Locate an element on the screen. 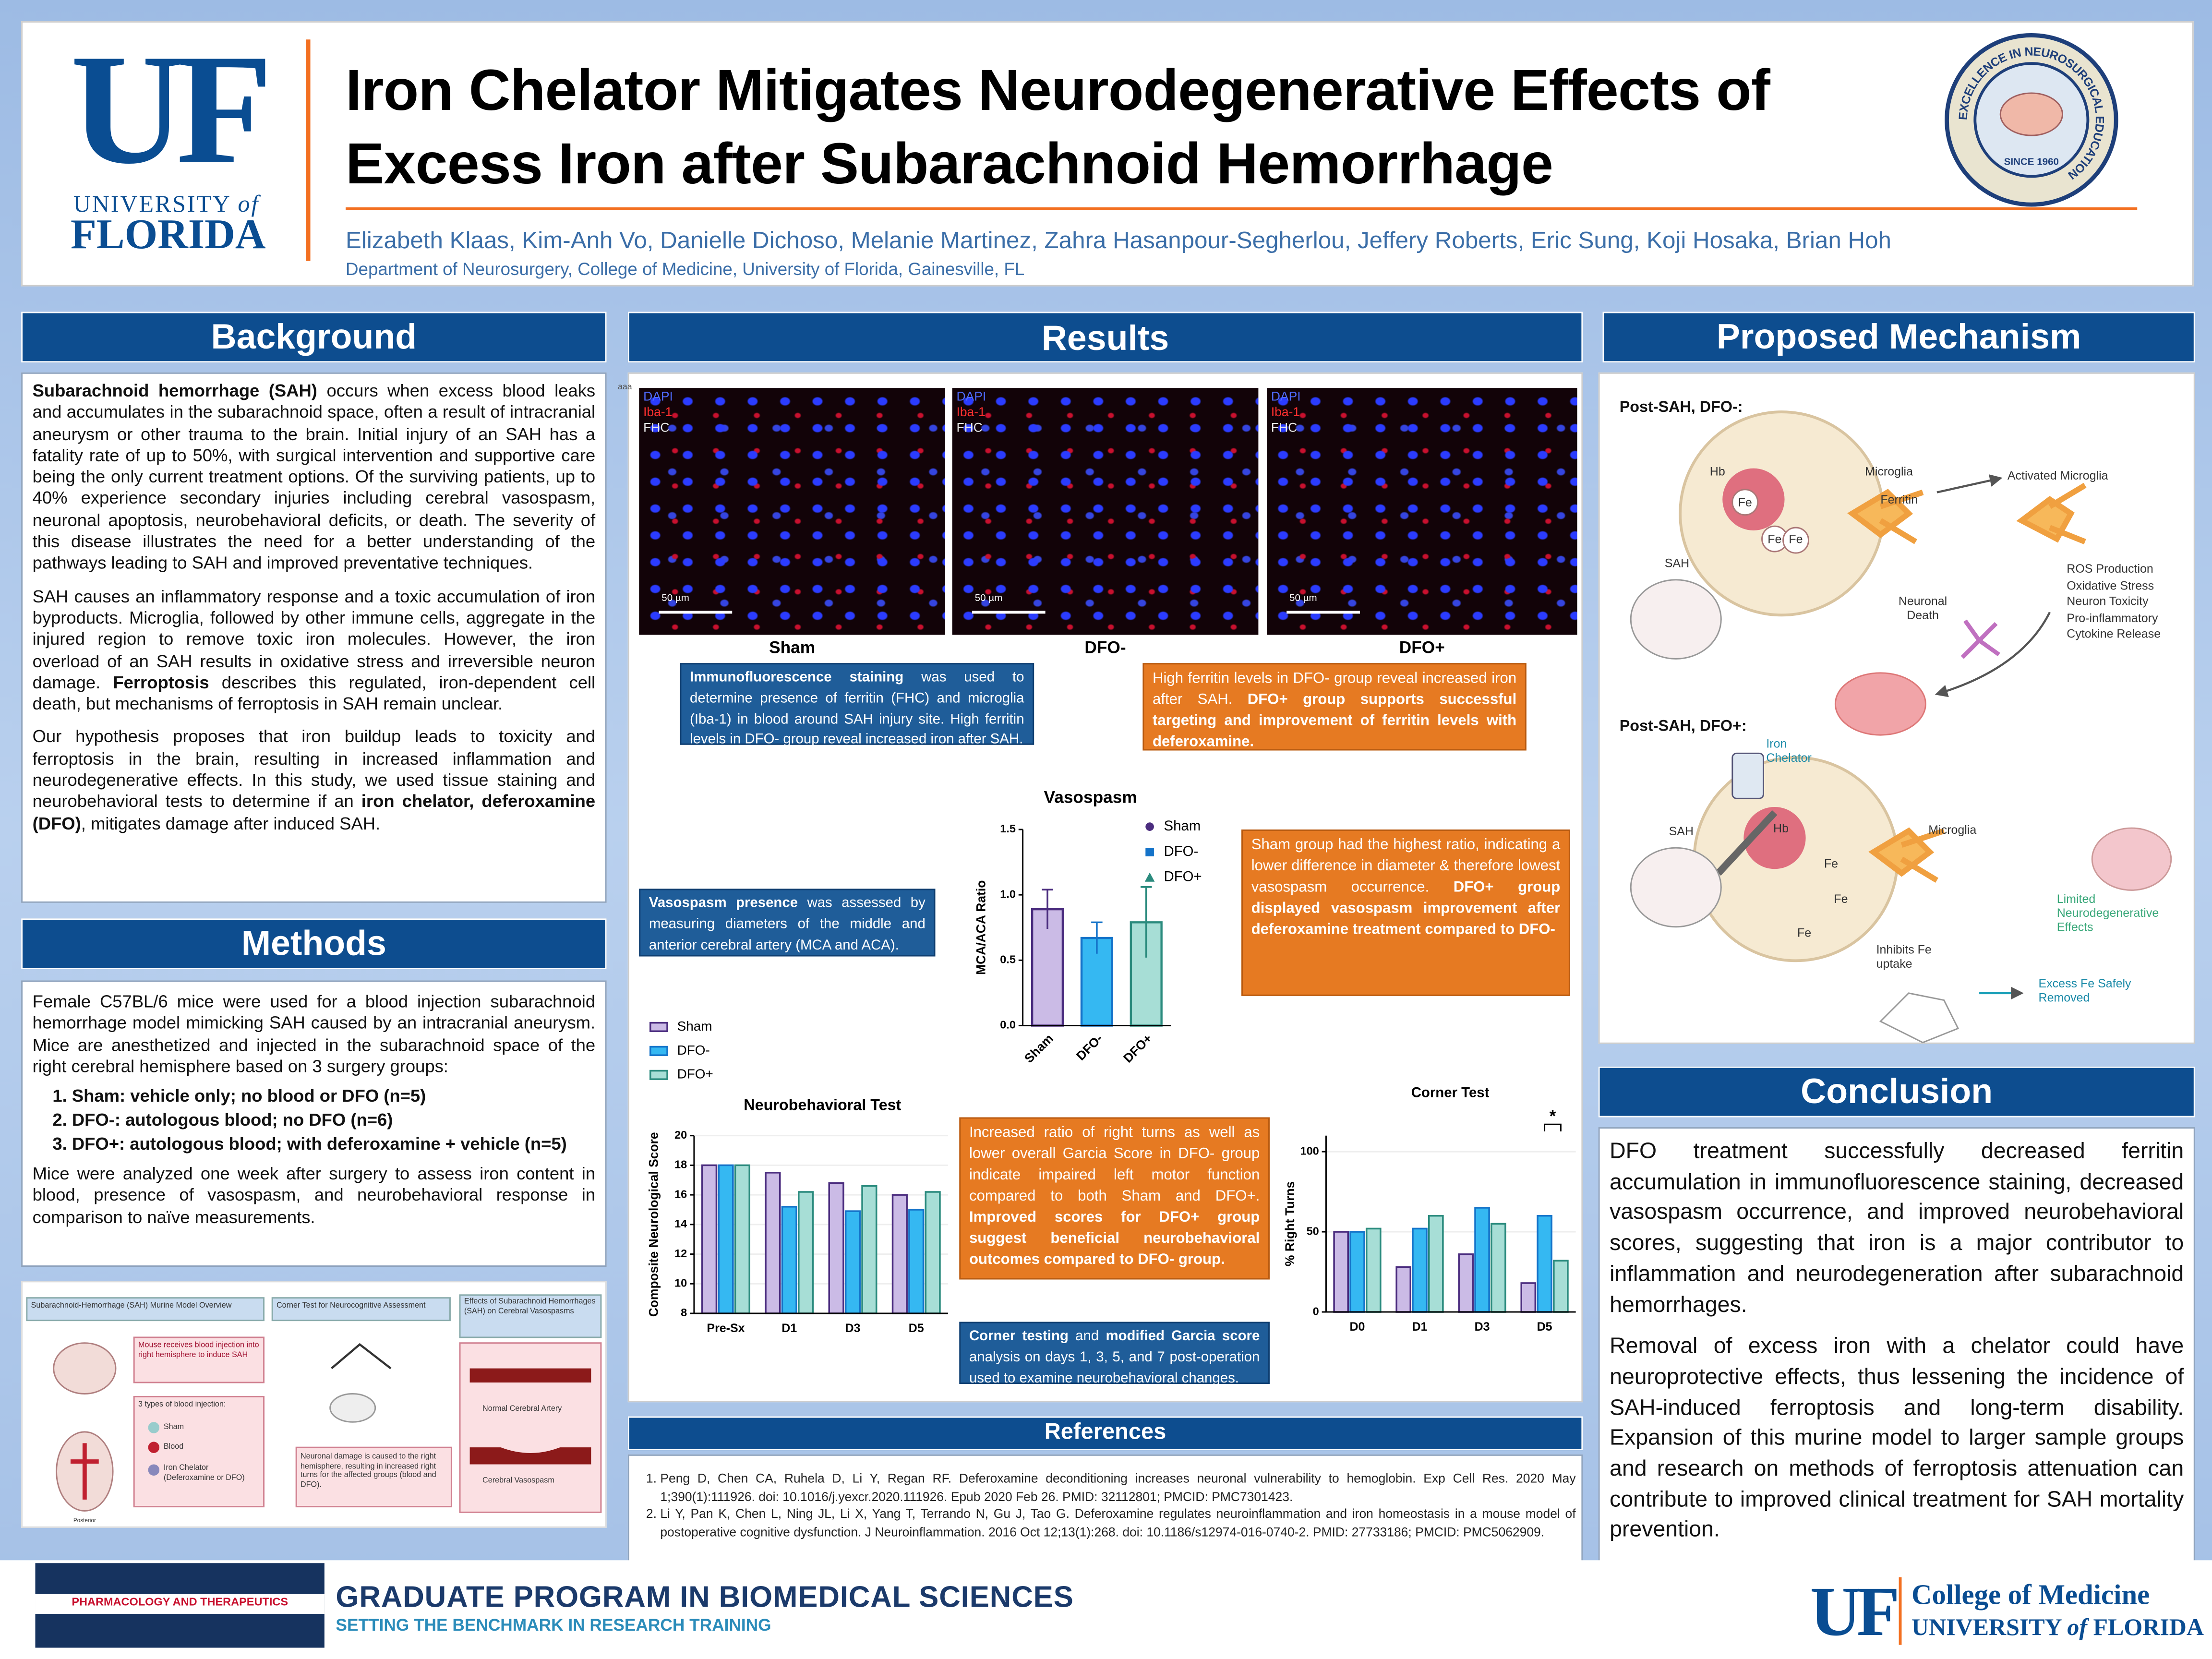 The image size is (2212, 1659). hemoglobin is located at coordinates (1774, 837).